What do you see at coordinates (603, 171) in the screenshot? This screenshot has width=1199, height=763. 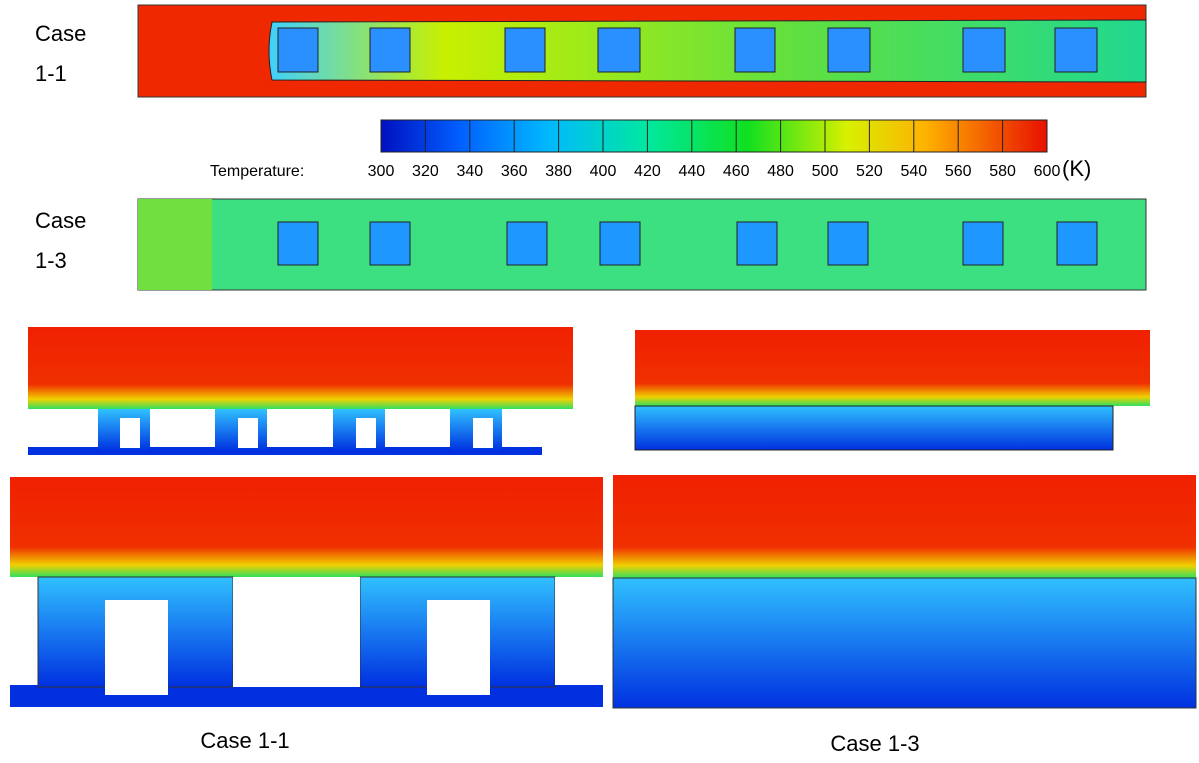 I see `colorbar-tick-label: 400` at bounding box center [603, 171].